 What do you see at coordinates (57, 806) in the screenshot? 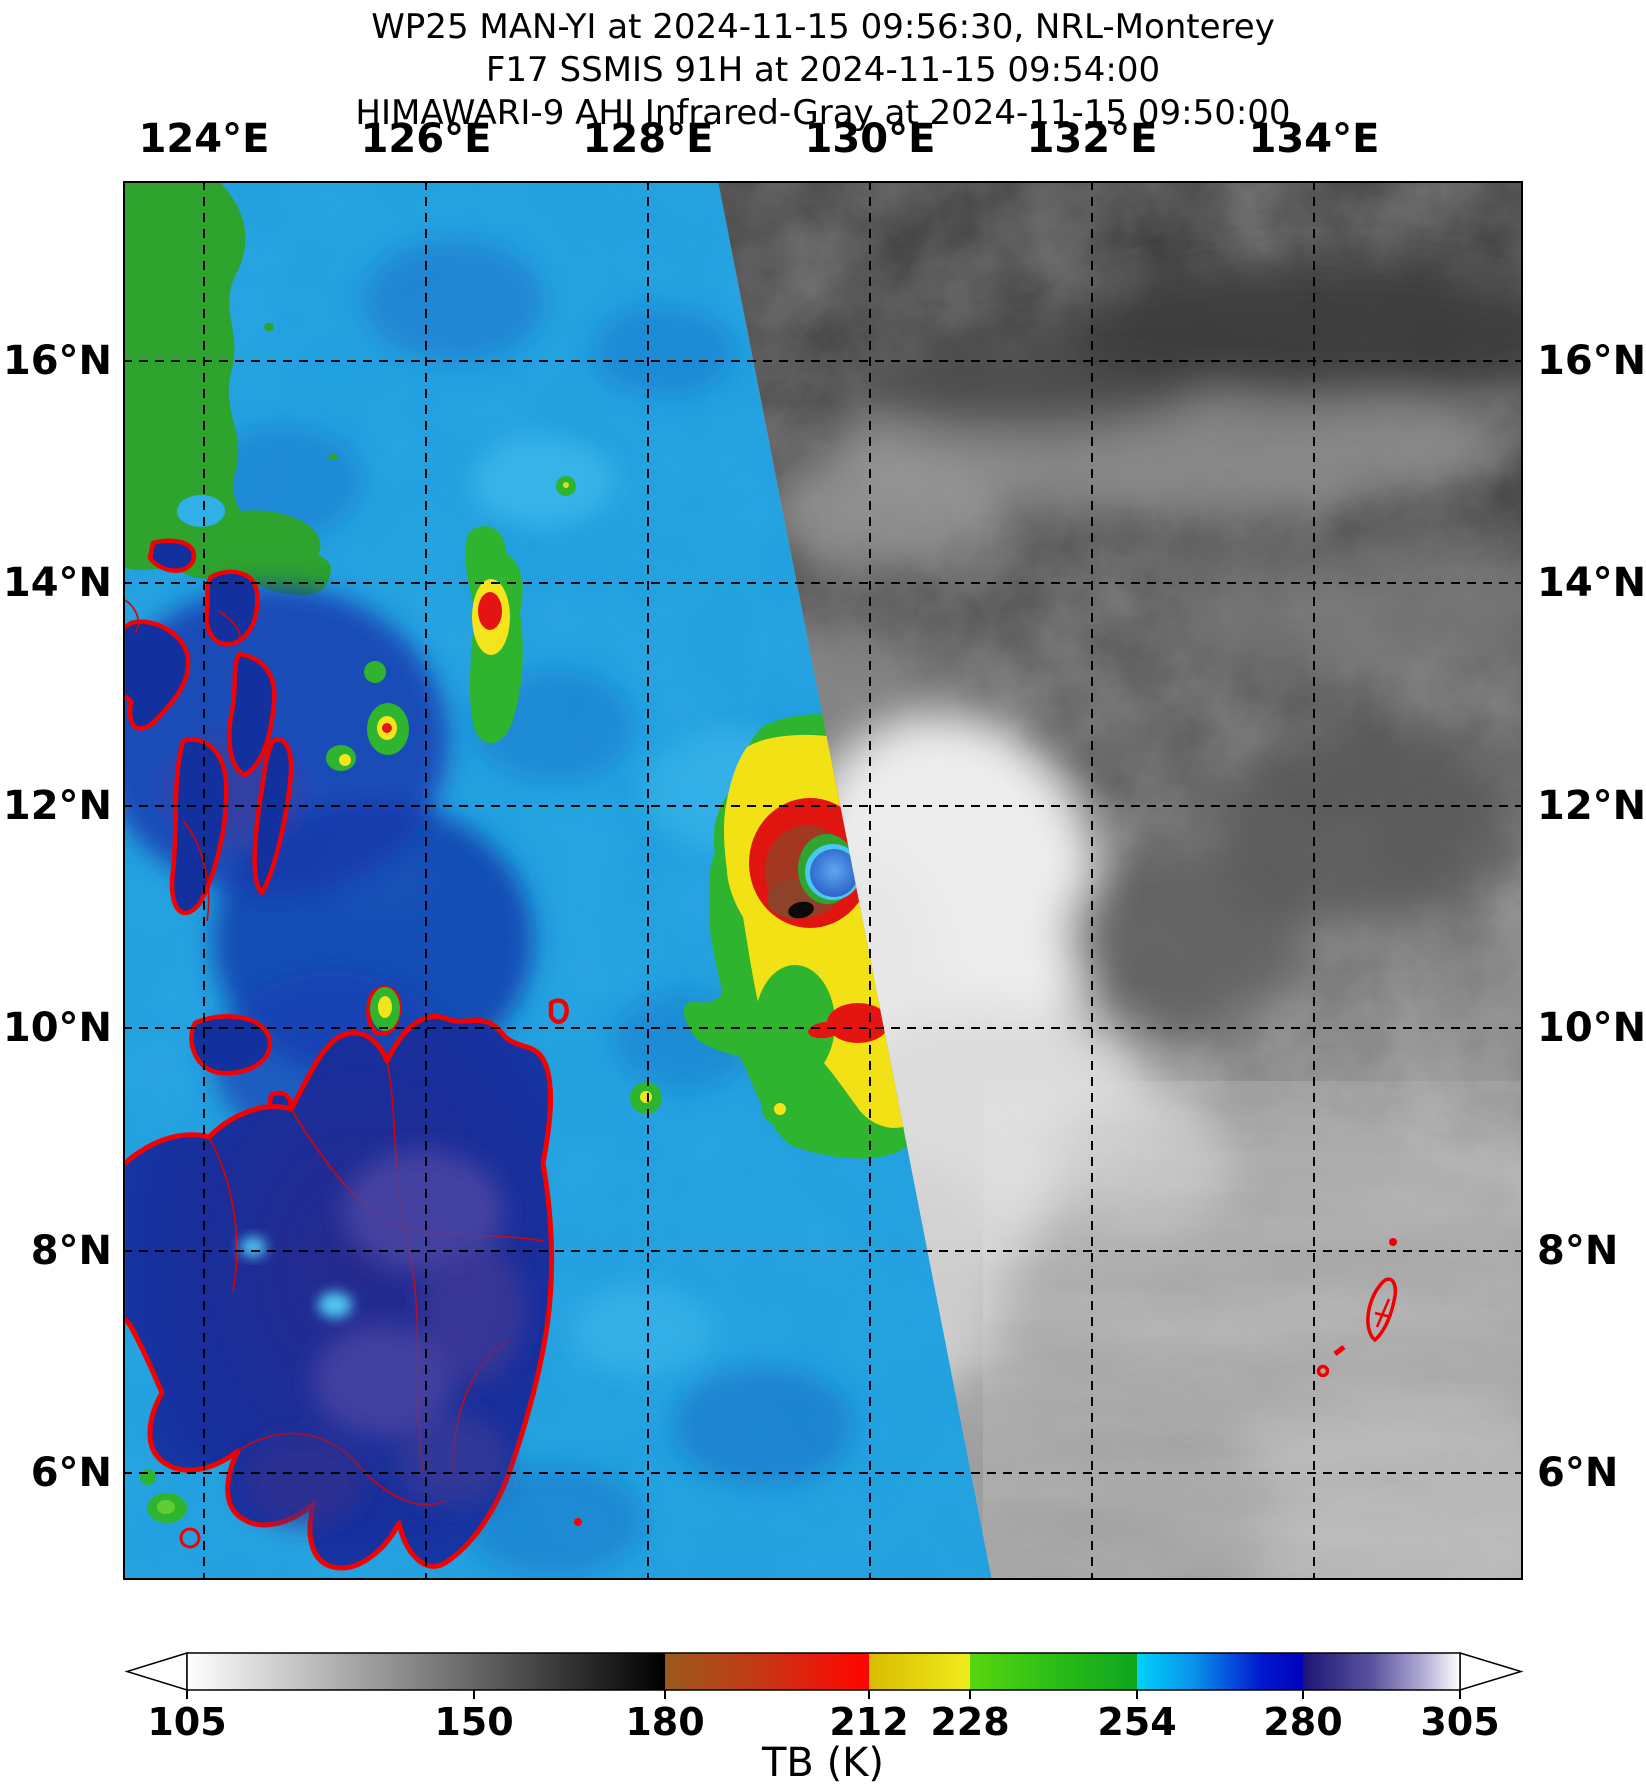
I see `lat-label-left-12n: 12°N` at bounding box center [57, 806].